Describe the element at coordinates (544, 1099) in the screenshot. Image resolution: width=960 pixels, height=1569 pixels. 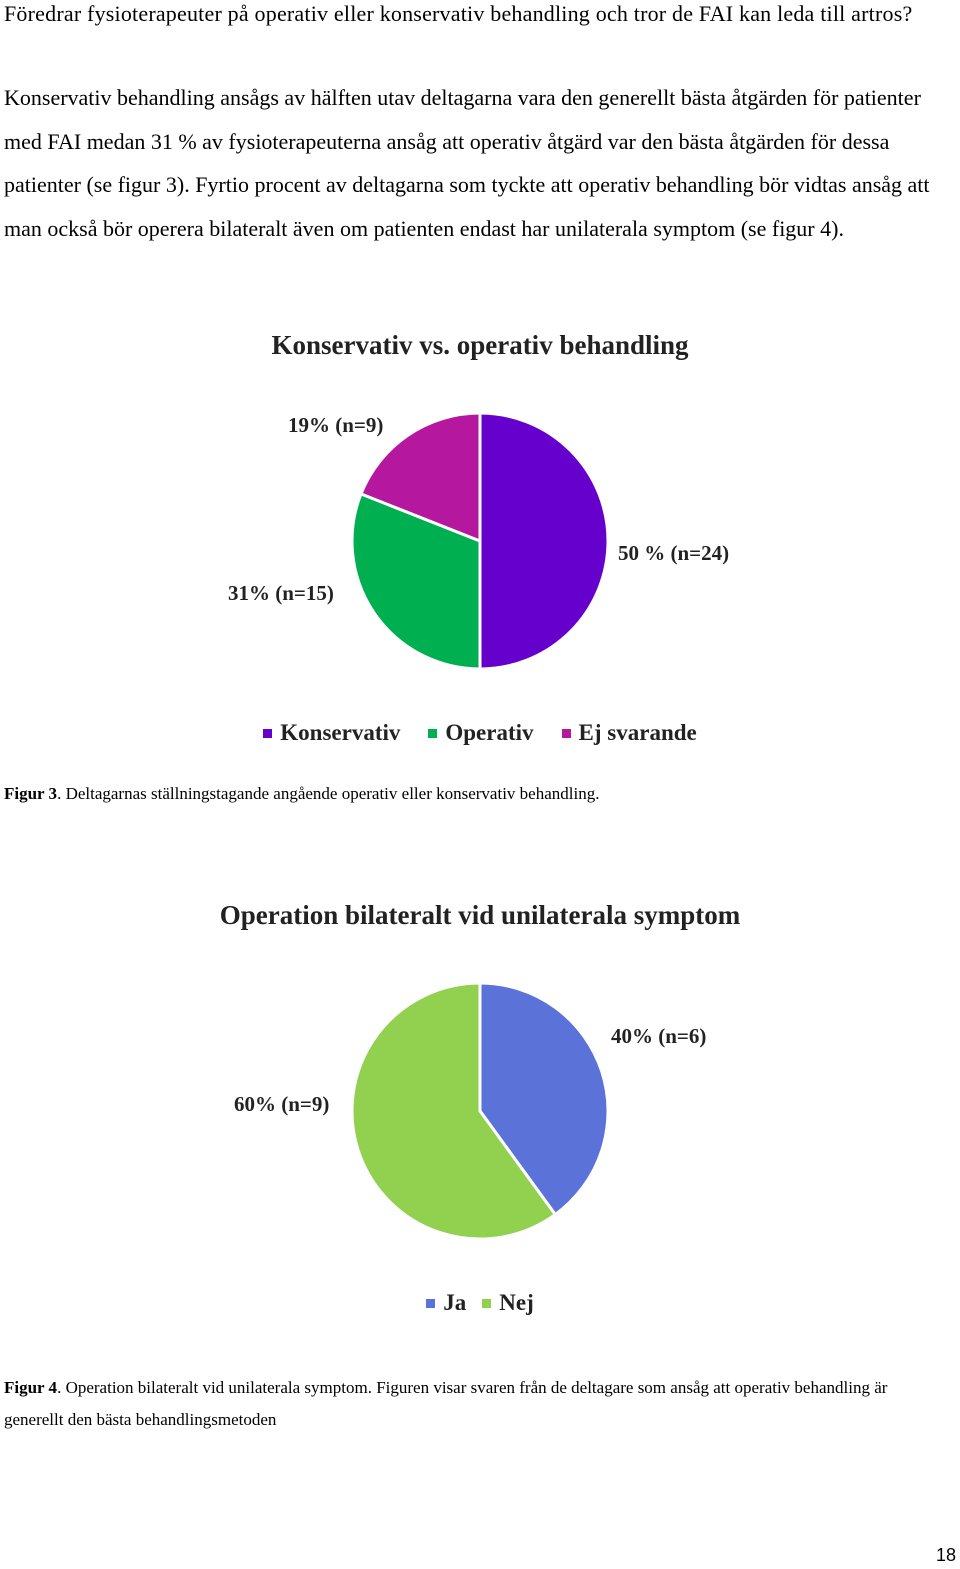
I see `pie-slice-ja` at that location.